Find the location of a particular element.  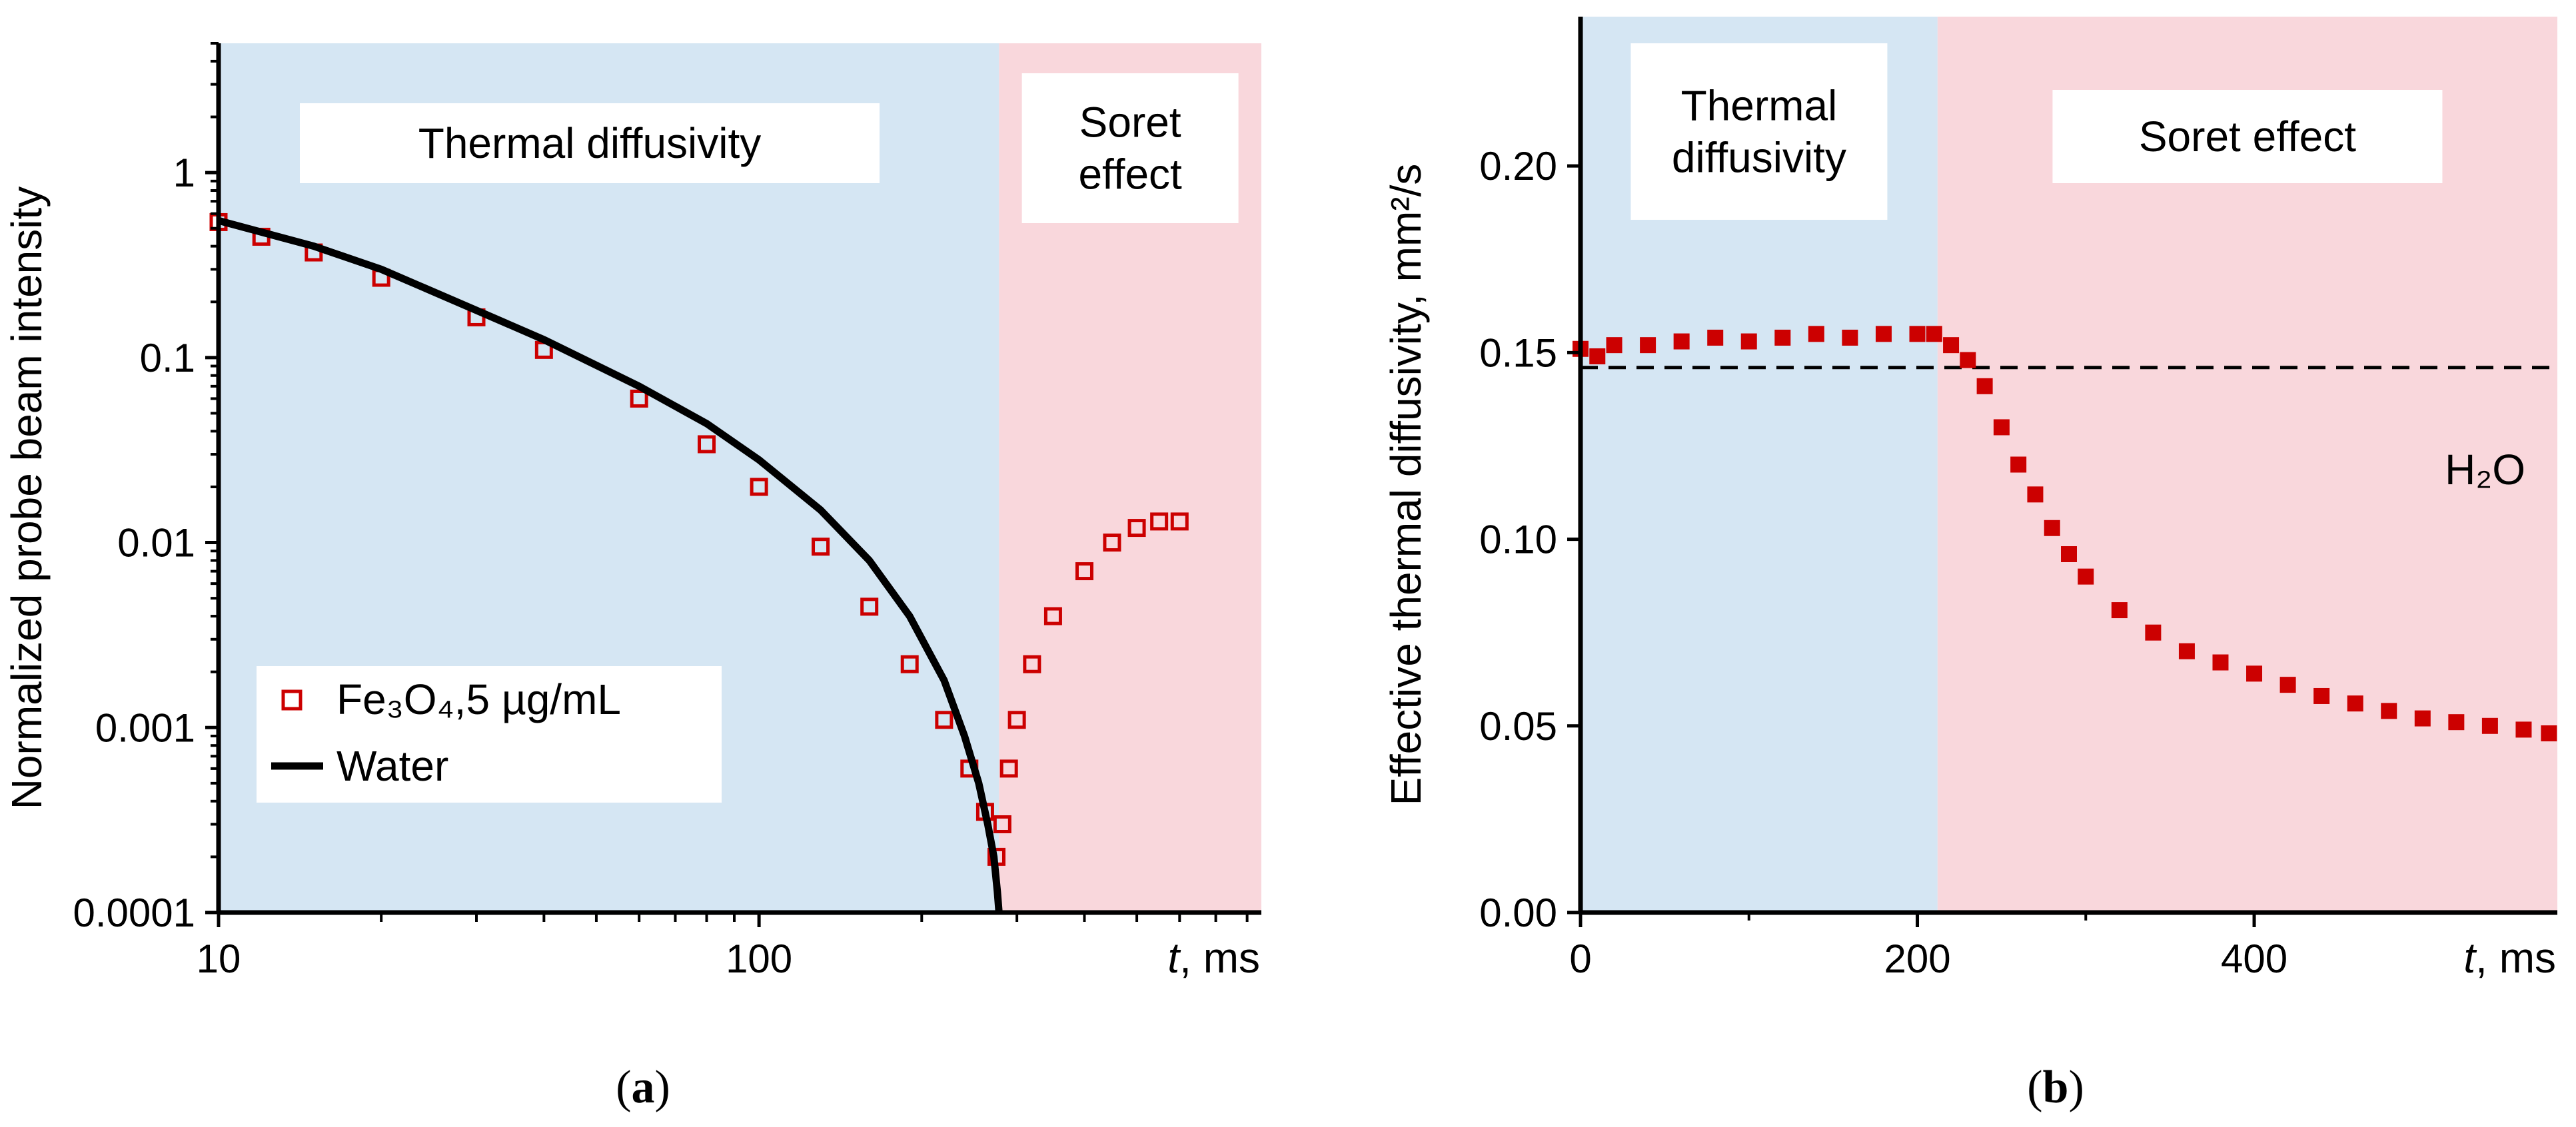

y-tick-label: 0.01 is located at coordinates (156, 543).